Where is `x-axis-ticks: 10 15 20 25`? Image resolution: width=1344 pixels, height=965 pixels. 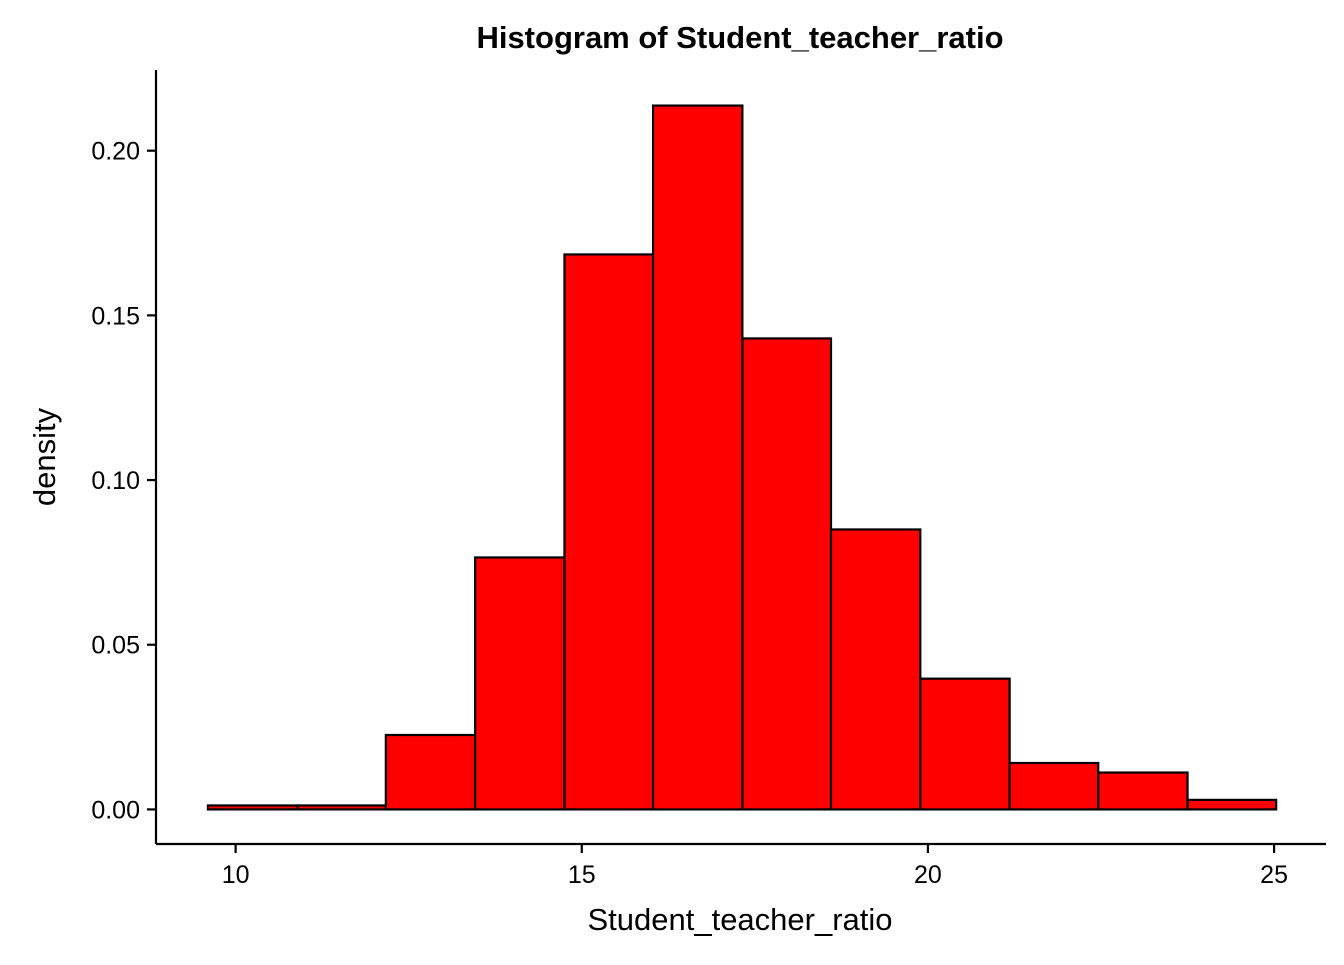 x-axis-ticks: 10 15 20 25 is located at coordinates (755, 866).